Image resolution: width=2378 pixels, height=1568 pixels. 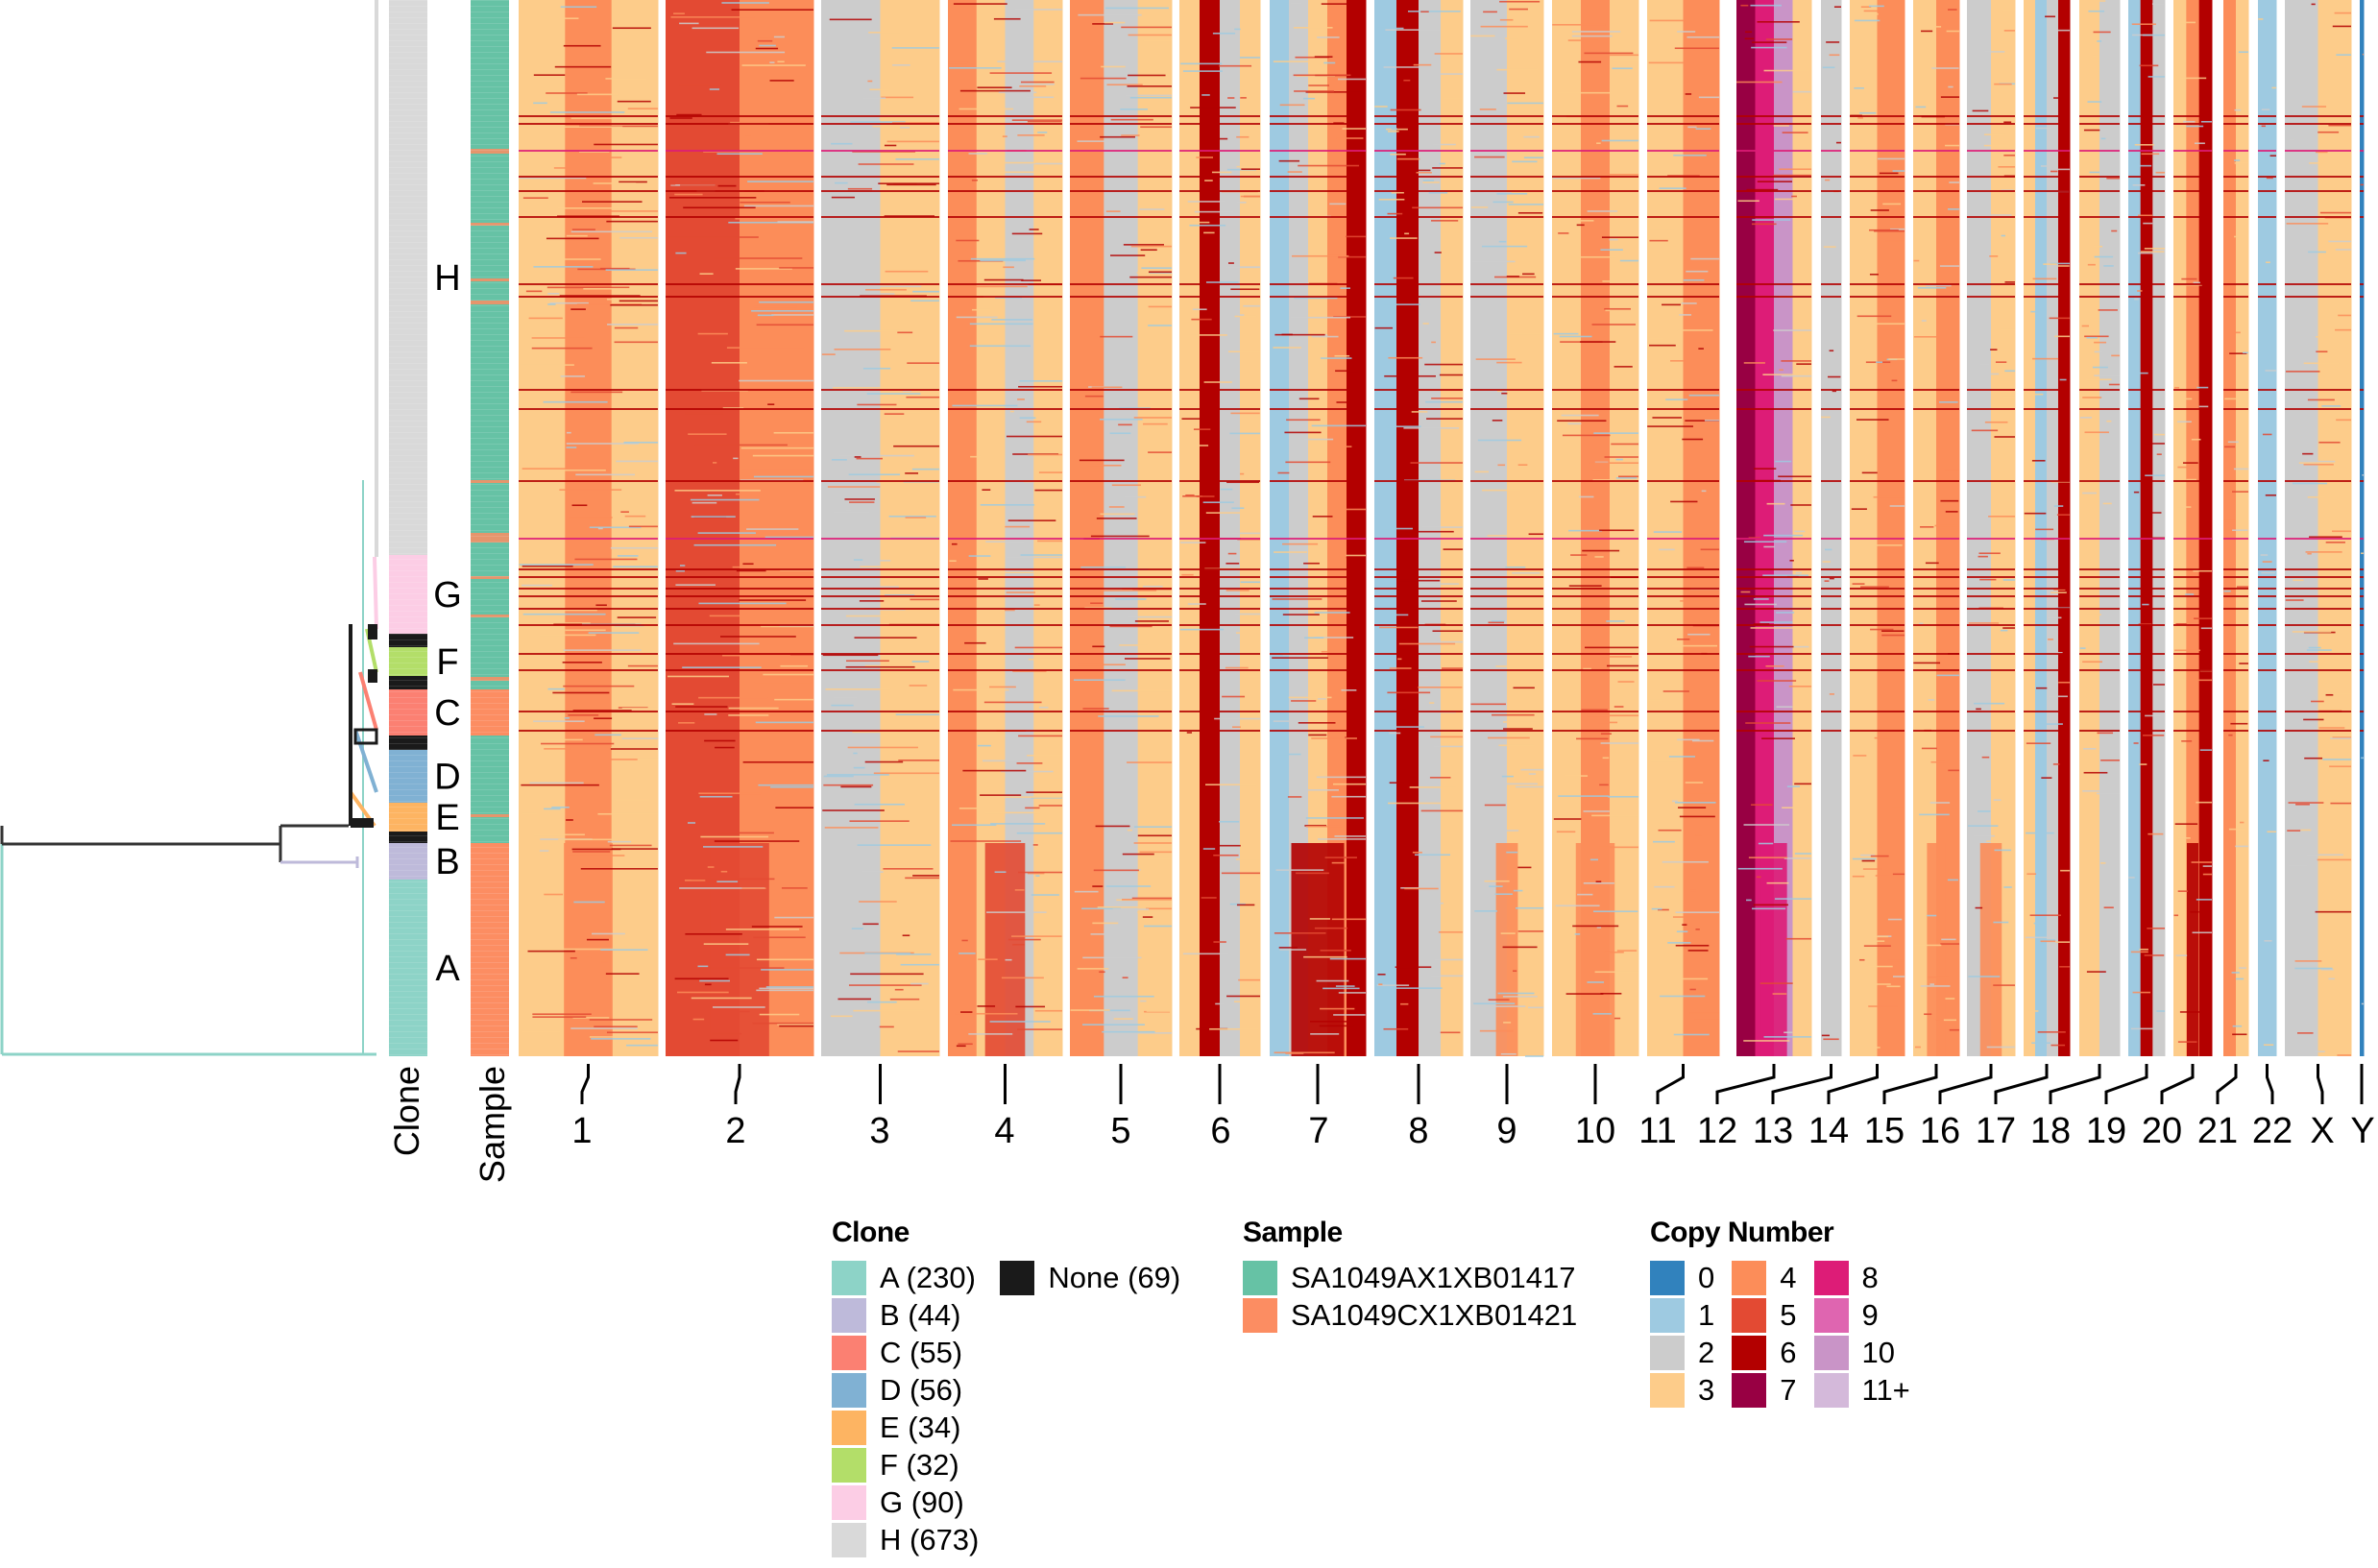 What do you see at coordinates (1682, 1352) in the screenshot?
I see `cn-legend-item: 2` at bounding box center [1682, 1352].